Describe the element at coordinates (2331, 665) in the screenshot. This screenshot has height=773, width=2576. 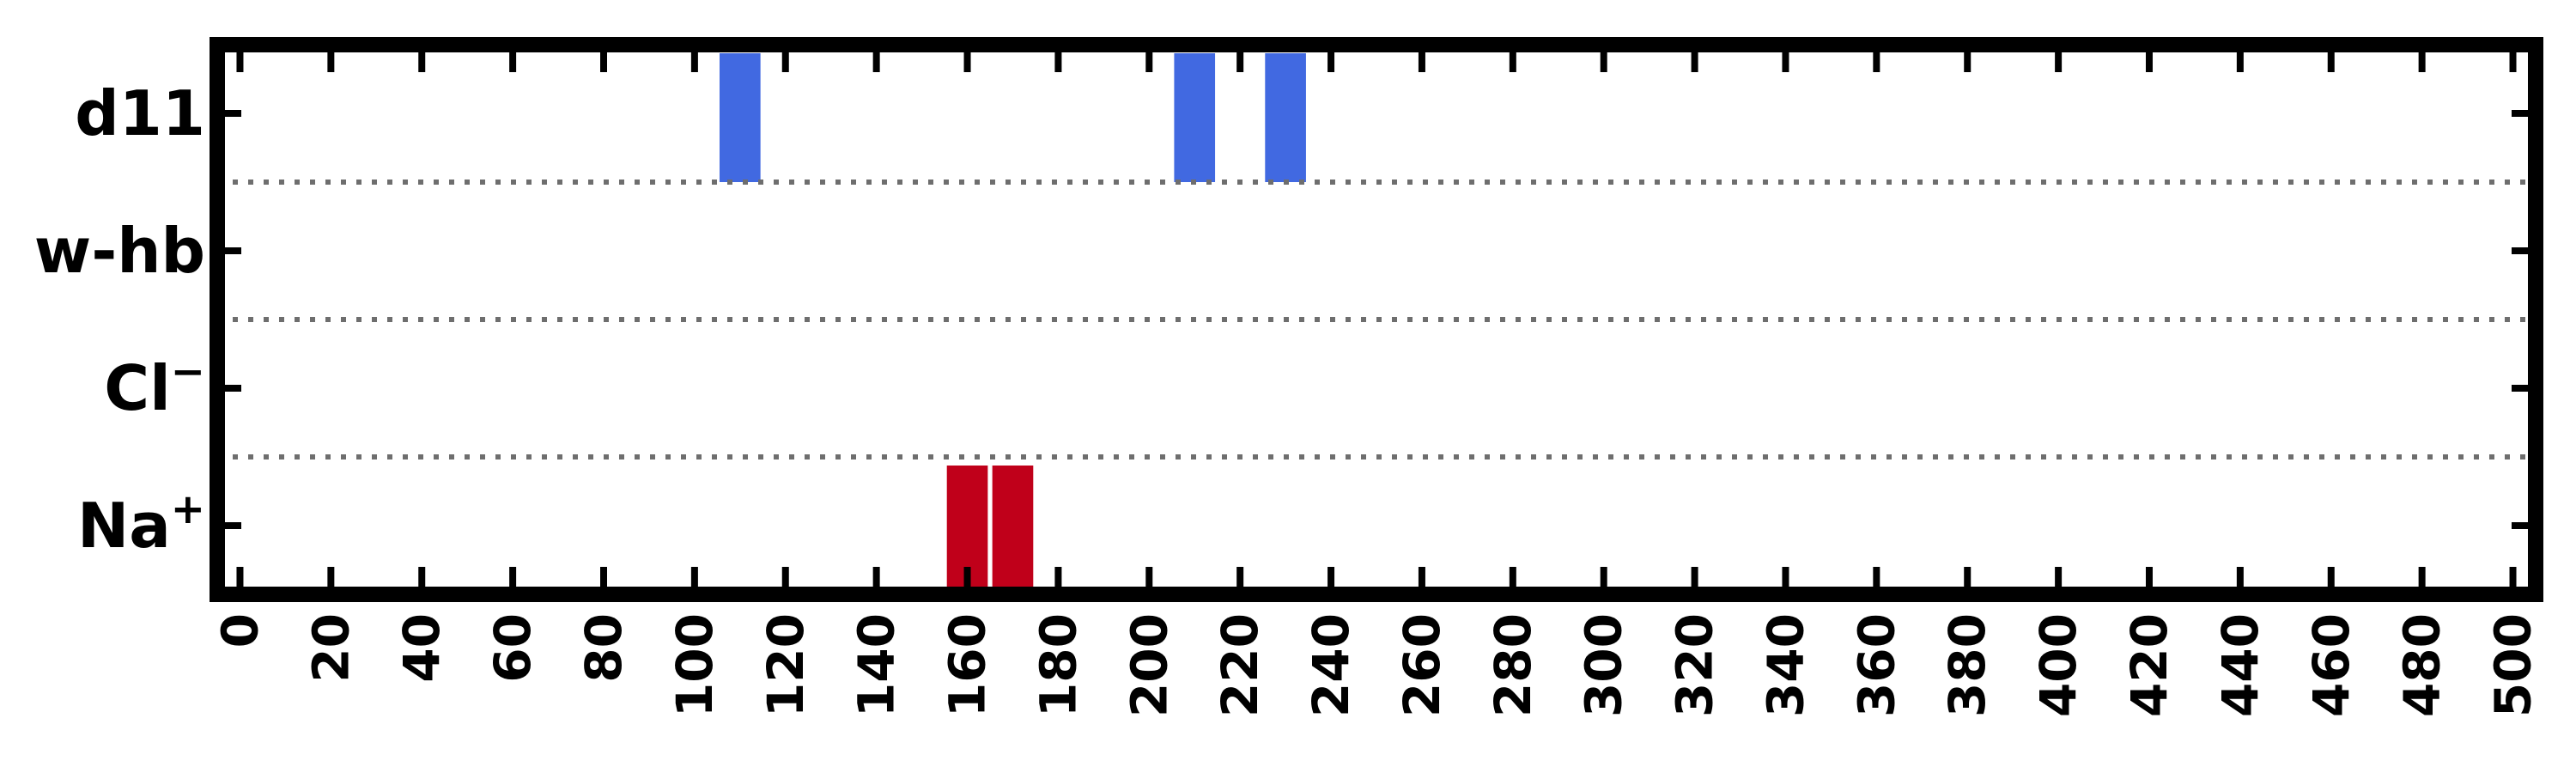
I see `x-tick-label: 460` at that location.